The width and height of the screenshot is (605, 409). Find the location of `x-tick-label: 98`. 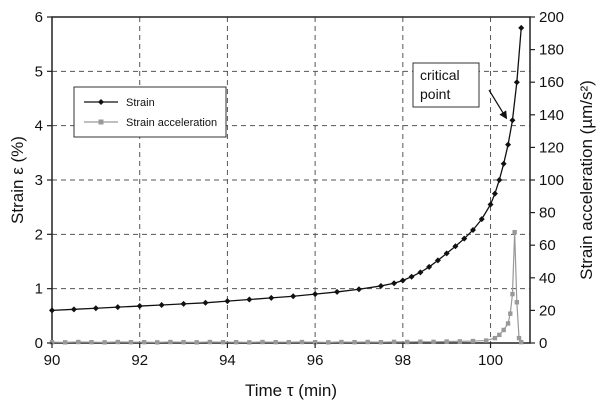

x-tick-label: 98 is located at coordinates (402, 360).